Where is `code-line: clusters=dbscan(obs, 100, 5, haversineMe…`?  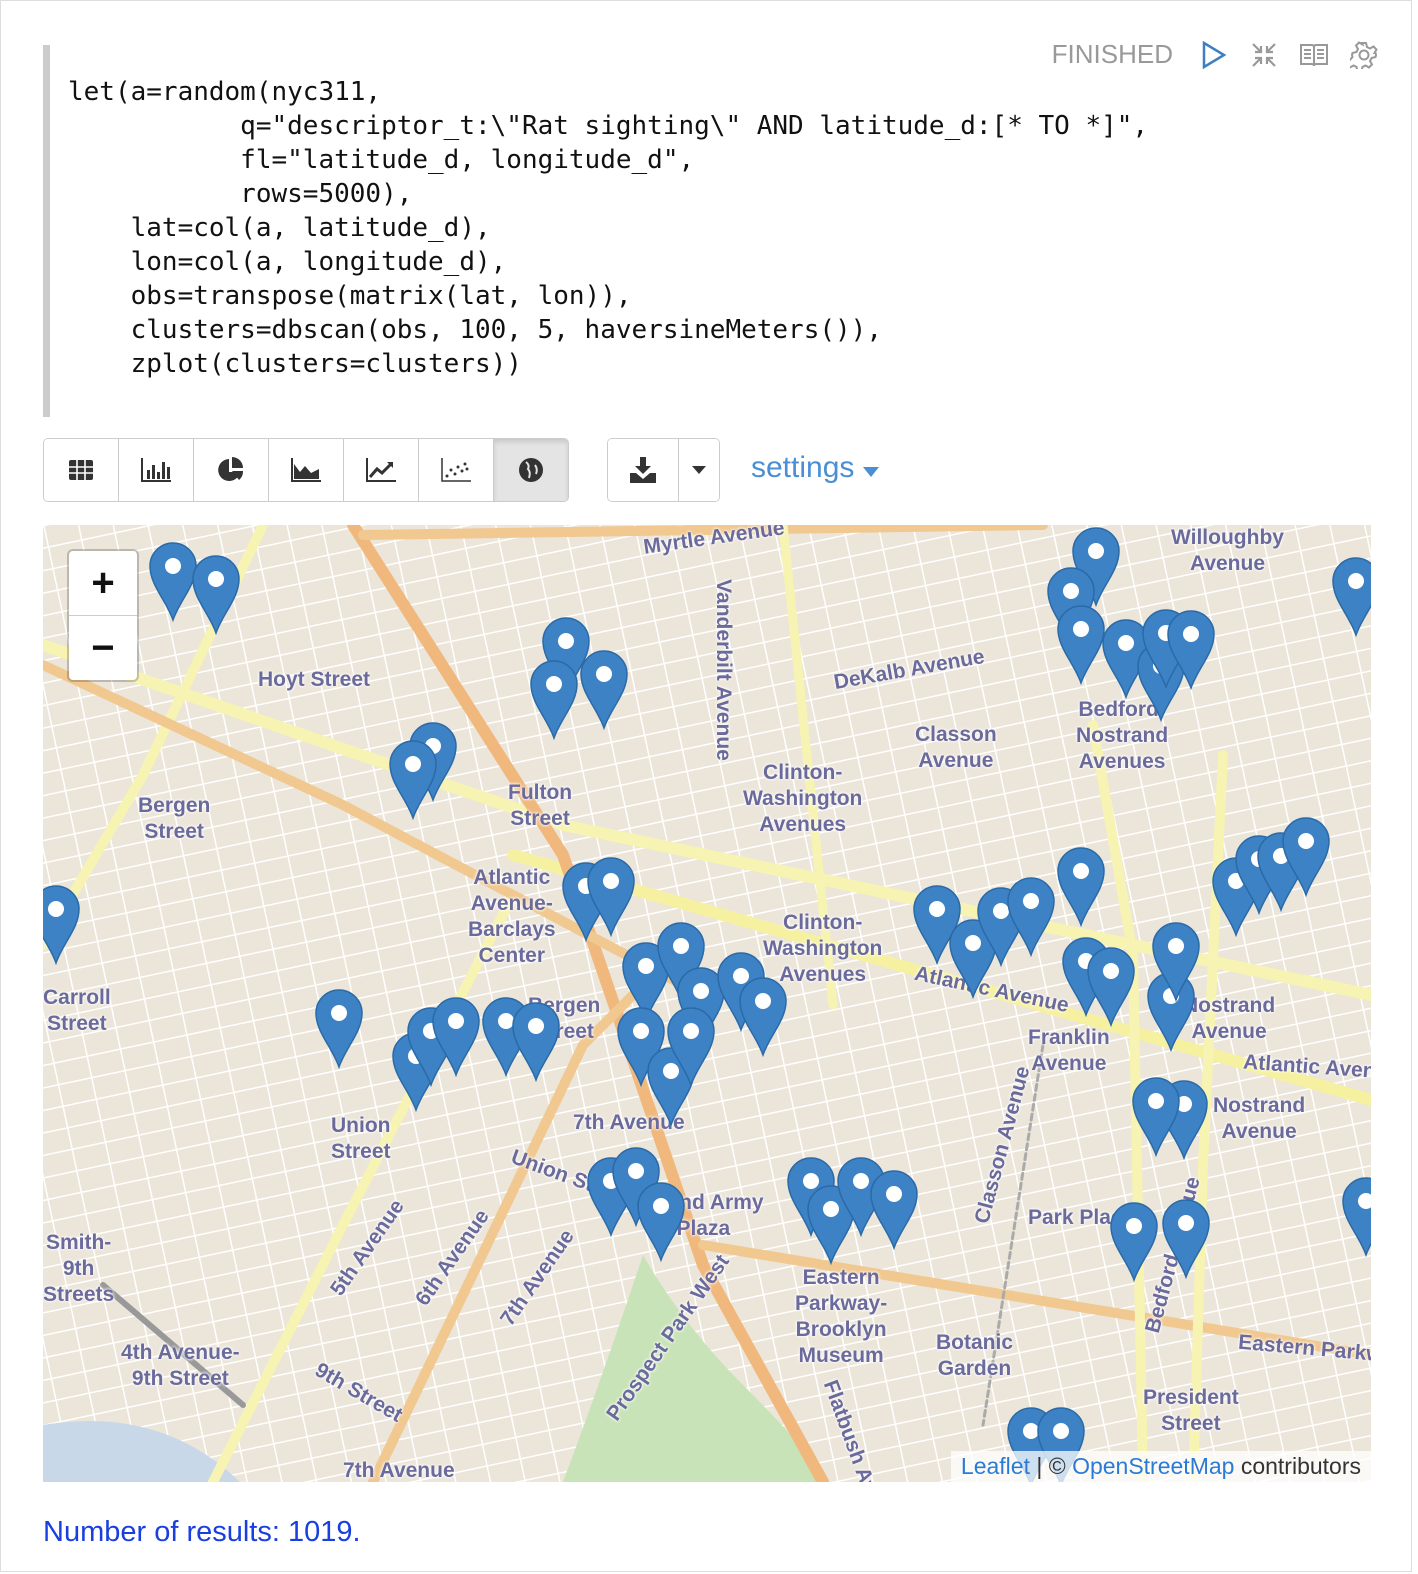 code-line: clusters=dbscan(obs, 100, 5, haversineMe… is located at coordinates (475, 330).